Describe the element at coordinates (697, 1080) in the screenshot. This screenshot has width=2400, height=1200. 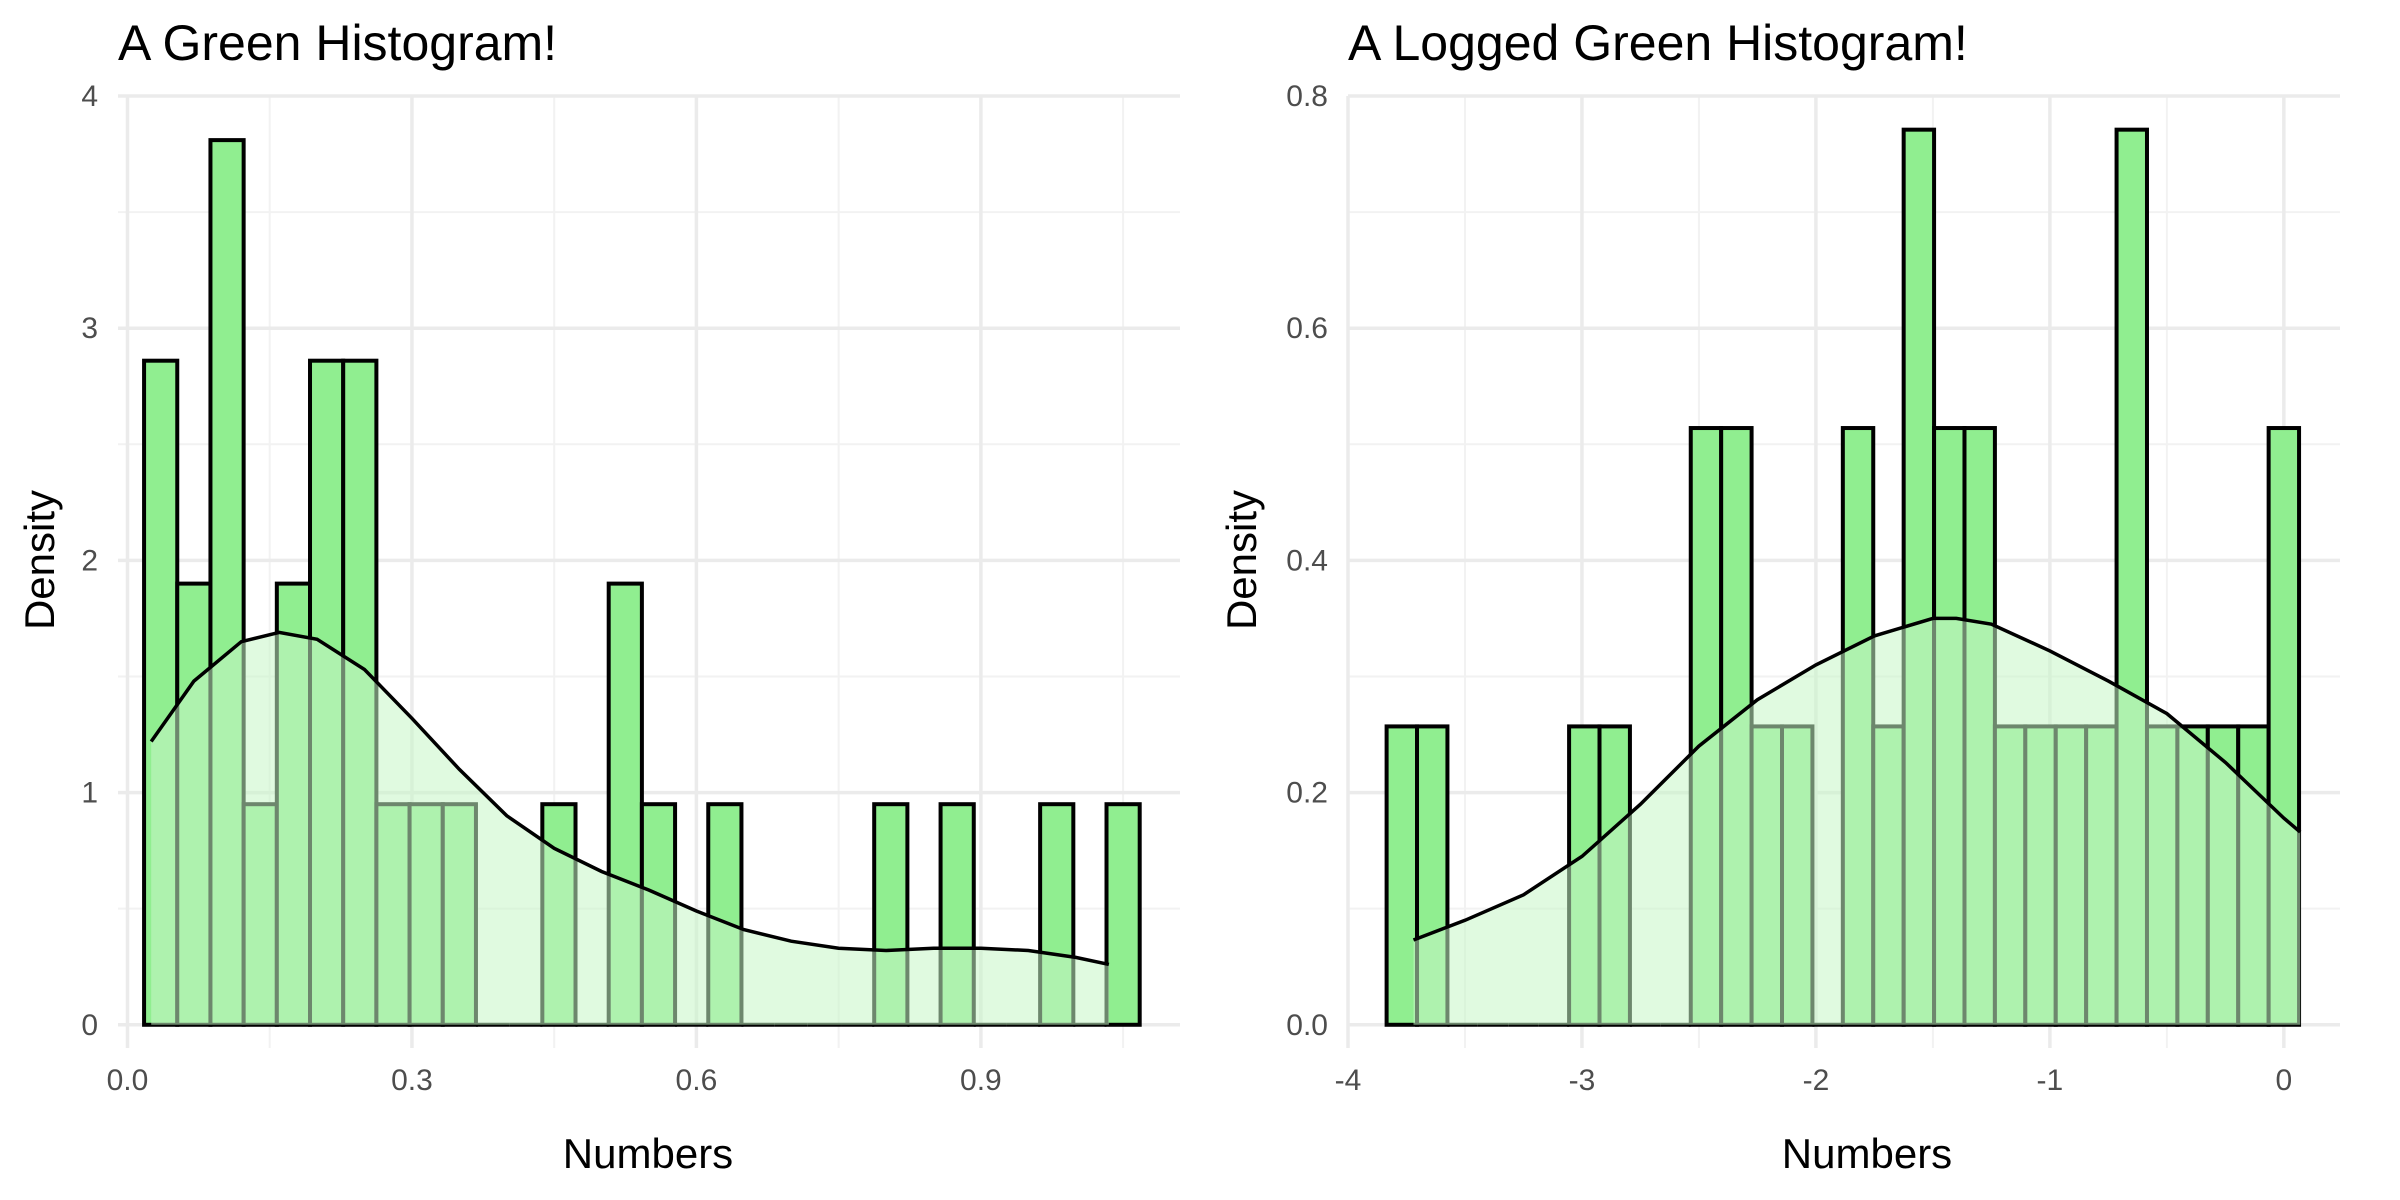
I see `x-tick-label: 0.6` at that location.